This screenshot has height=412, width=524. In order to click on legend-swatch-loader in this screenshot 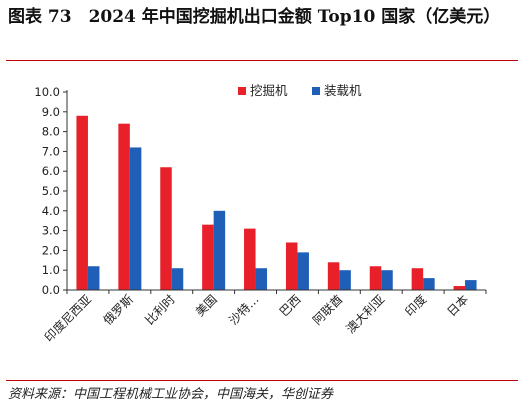, I will do `click(316, 91)`.